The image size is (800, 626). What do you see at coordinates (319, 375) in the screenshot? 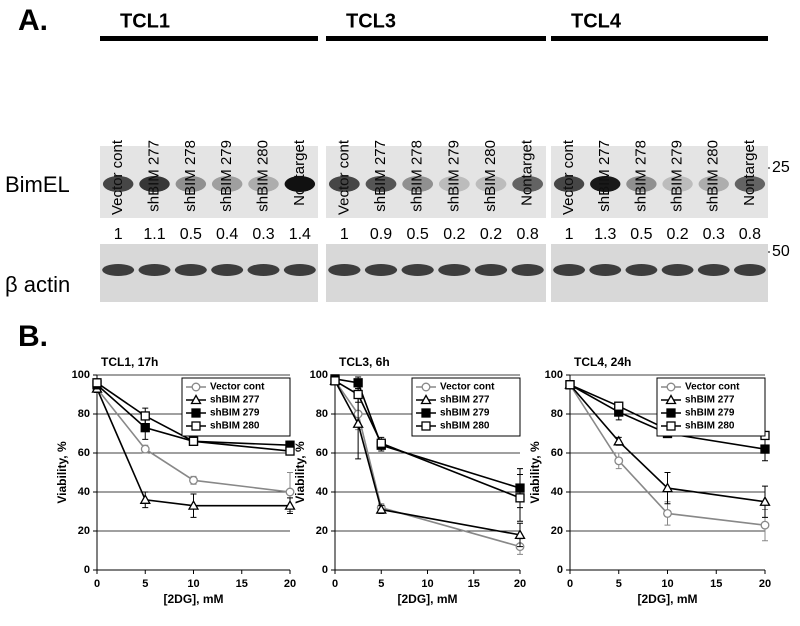
I see `y-tick-label: 100` at bounding box center [319, 375].